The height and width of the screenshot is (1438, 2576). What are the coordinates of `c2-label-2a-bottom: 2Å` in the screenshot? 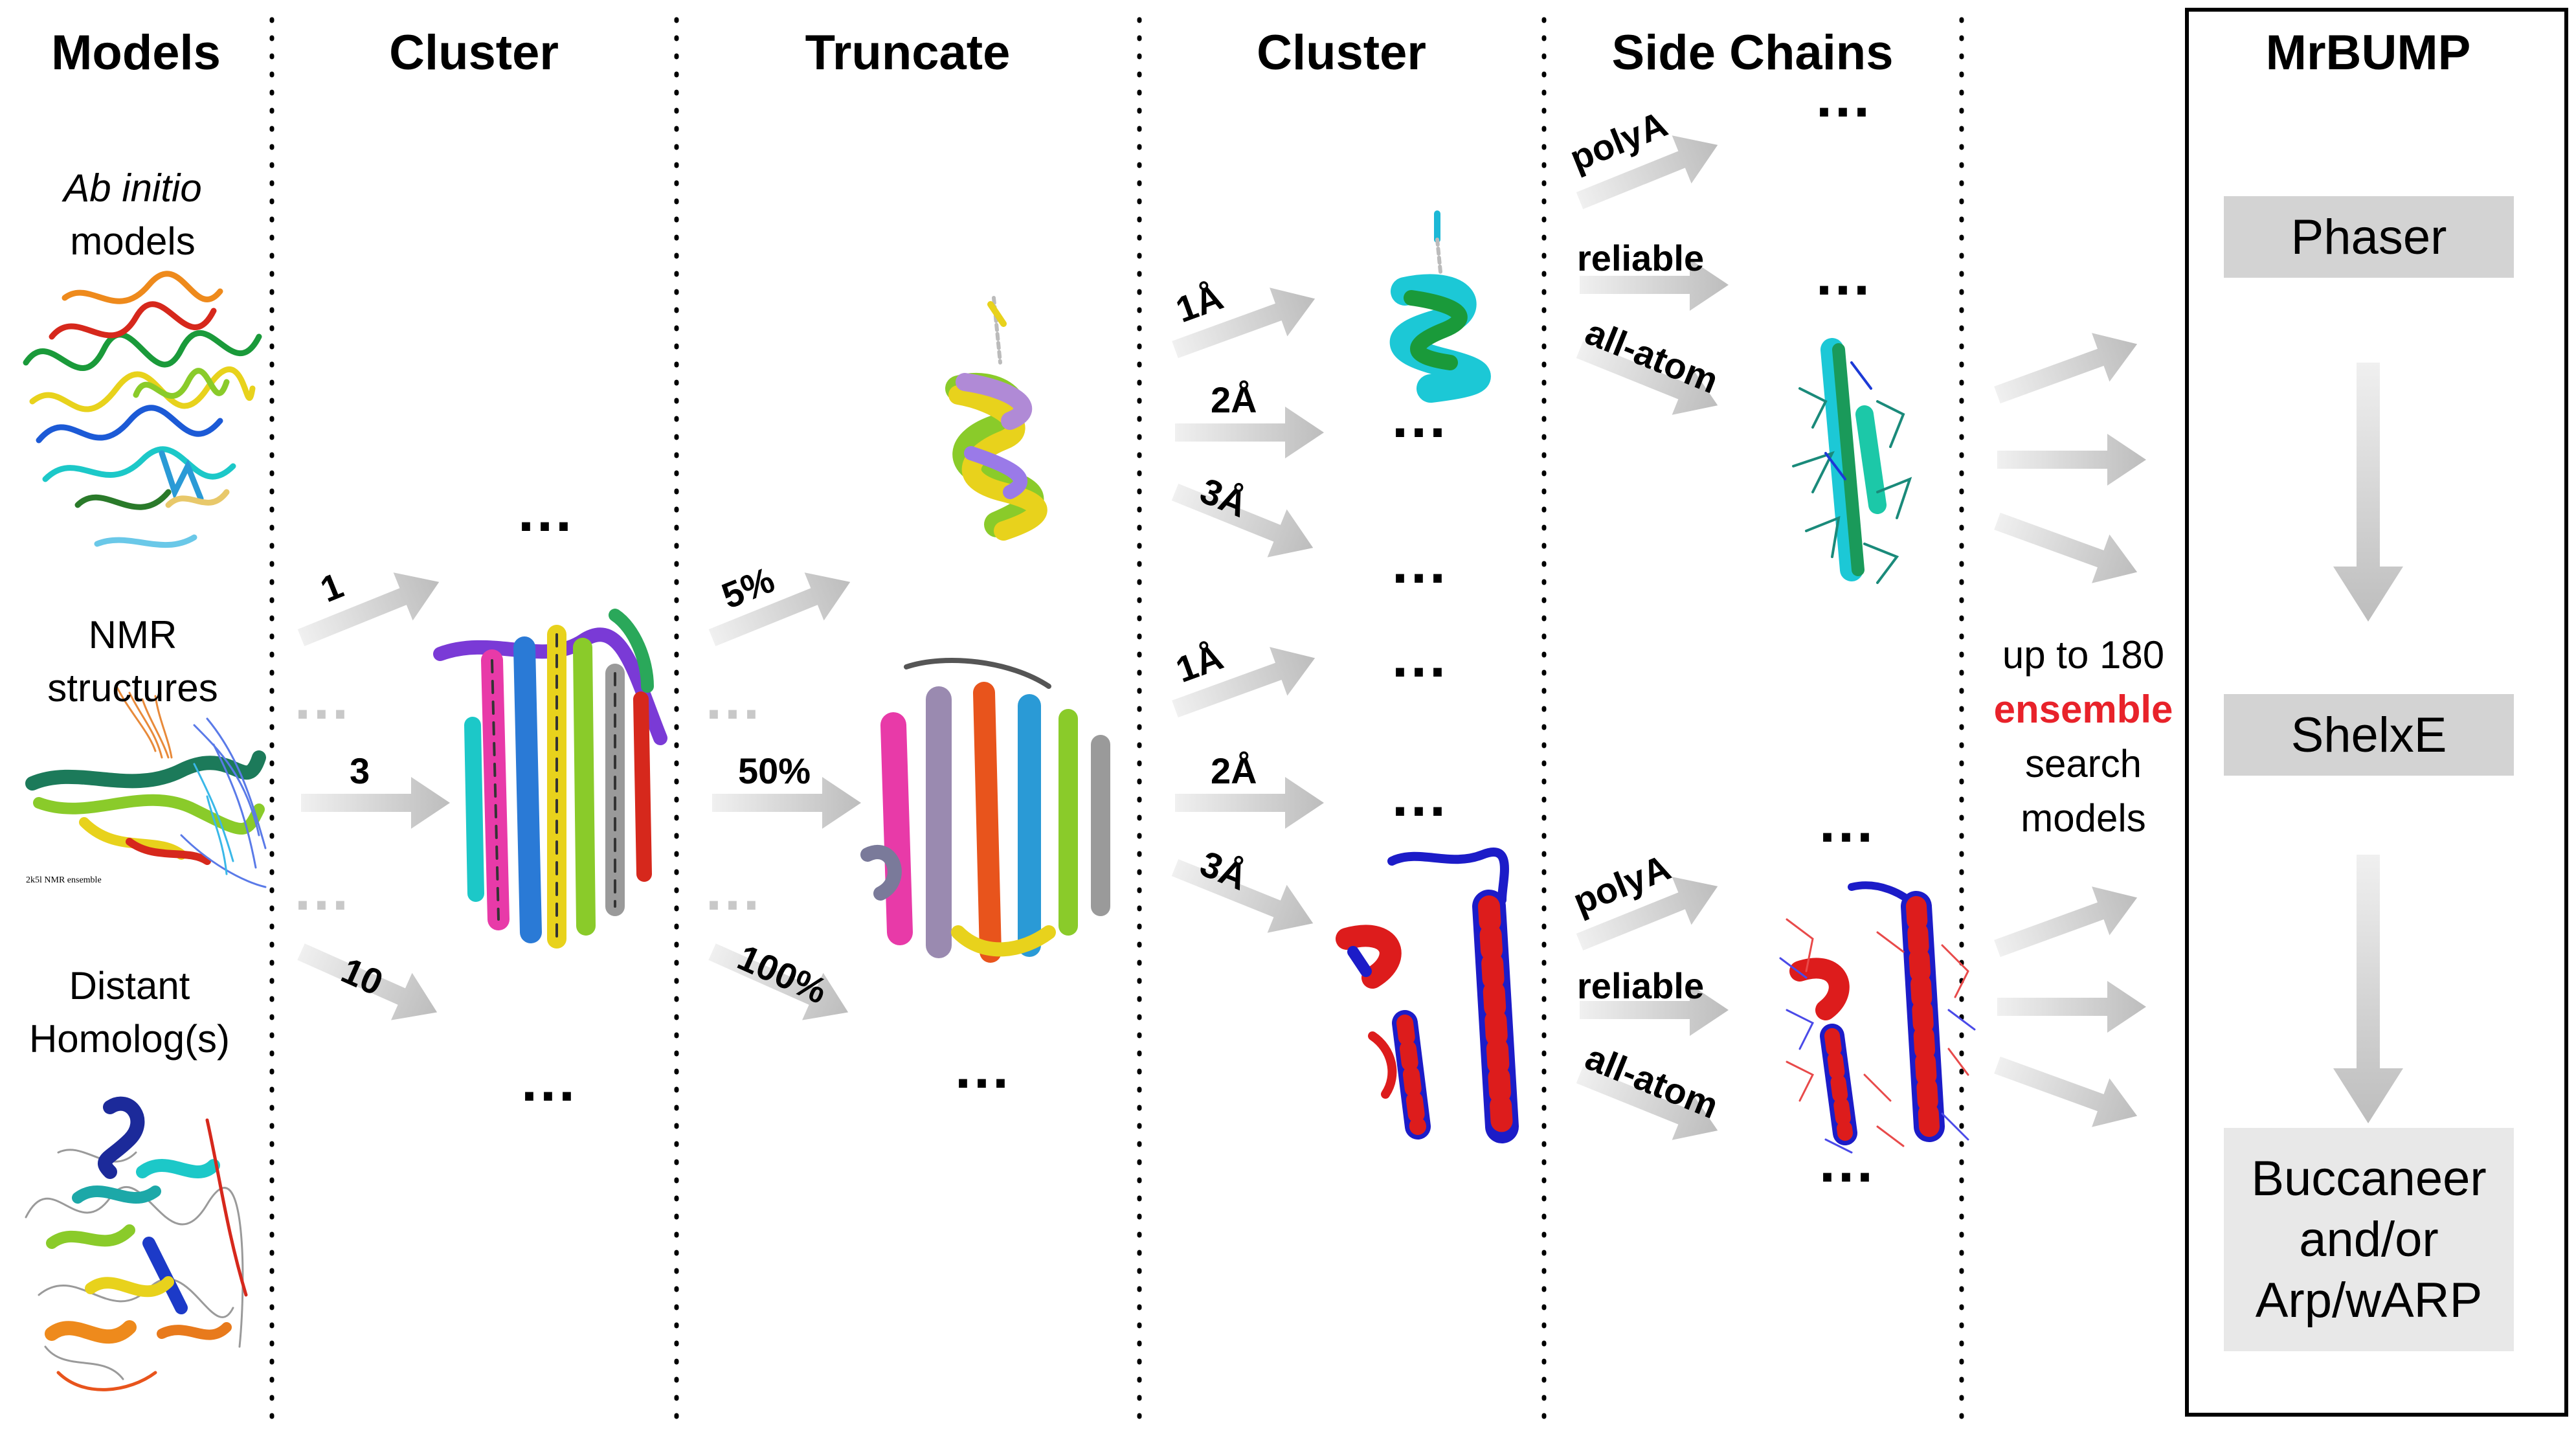 It's located at (1234, 770).